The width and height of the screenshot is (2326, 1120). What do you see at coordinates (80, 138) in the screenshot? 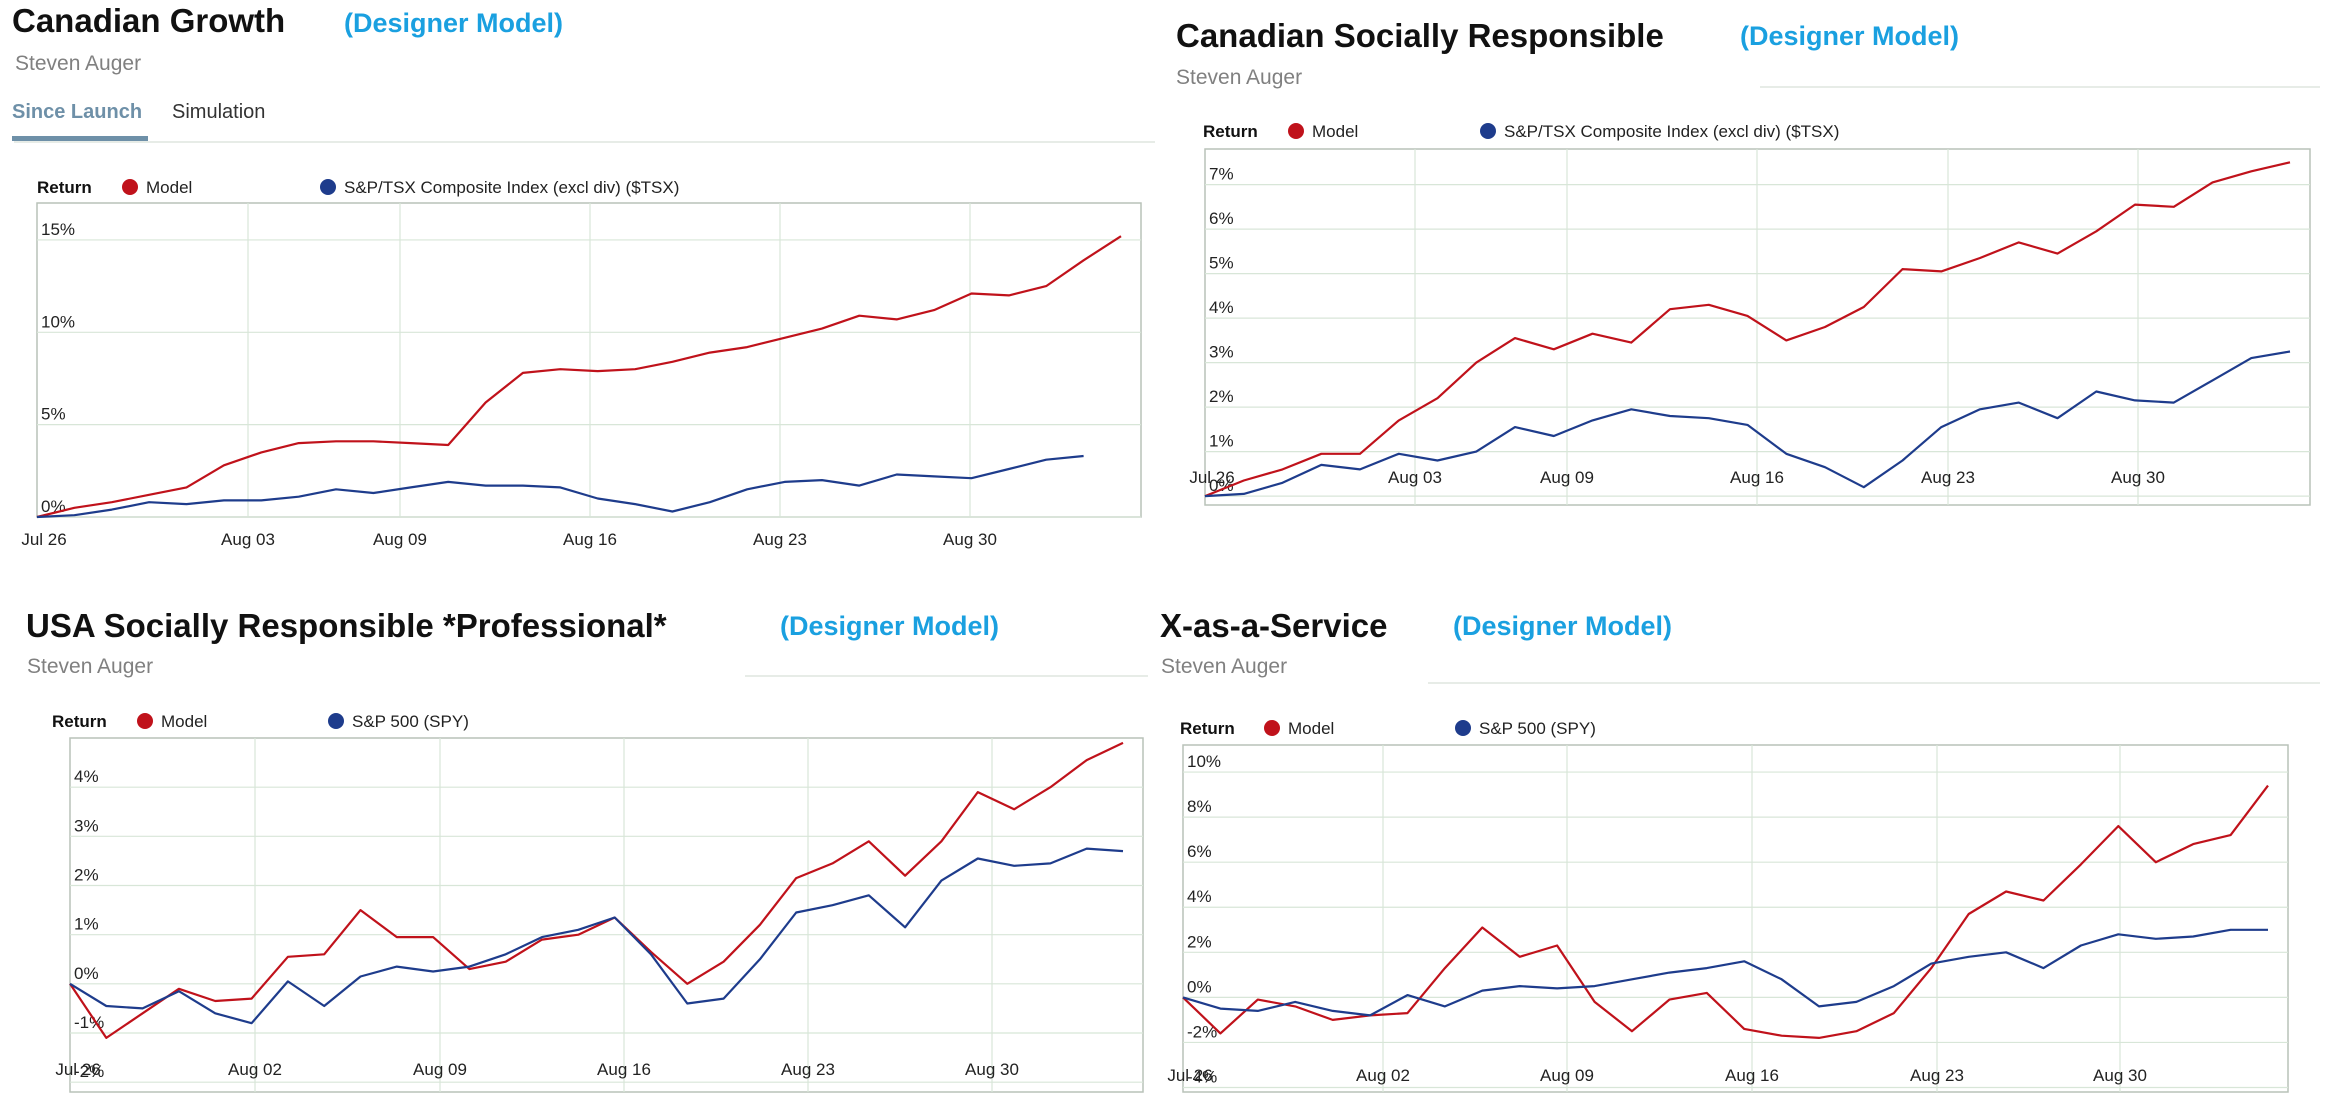
I see `tab-active-indicator` at bounding box center [80, 138].